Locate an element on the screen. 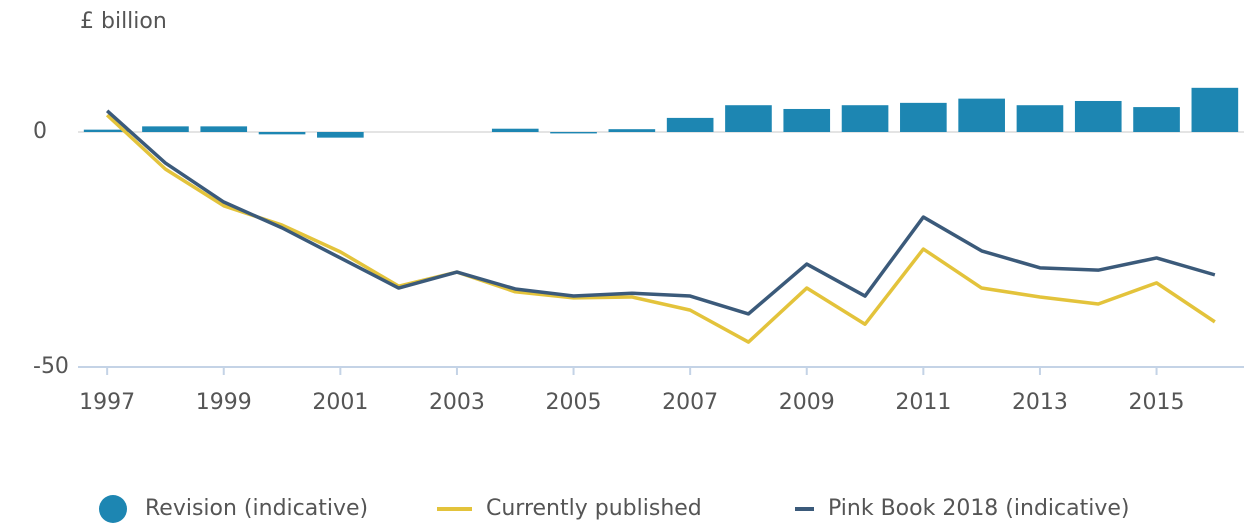 This screenshot has width=1246, height=526. y-tick-label: -50 is located at coordinates (51, 366).